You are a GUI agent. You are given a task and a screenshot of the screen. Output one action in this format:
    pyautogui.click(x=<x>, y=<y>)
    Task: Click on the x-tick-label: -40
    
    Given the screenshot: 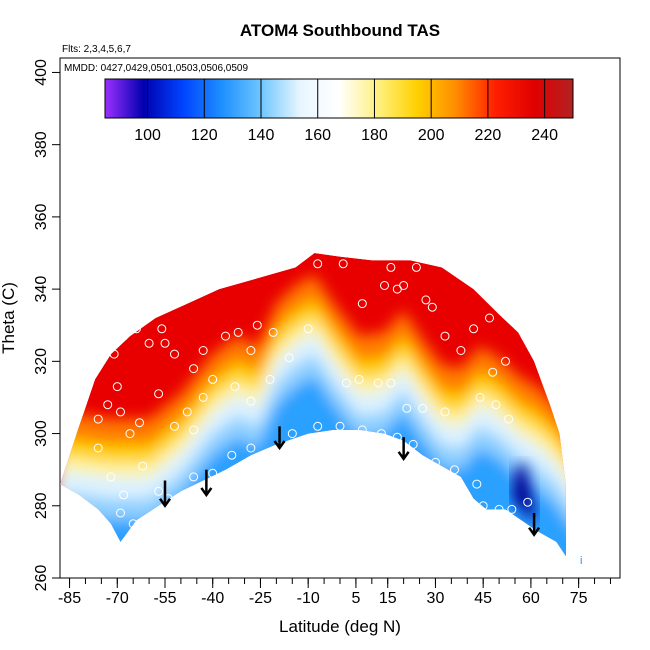 What is the action you would take?
    pyautogui.click(x=212, y=598)
    